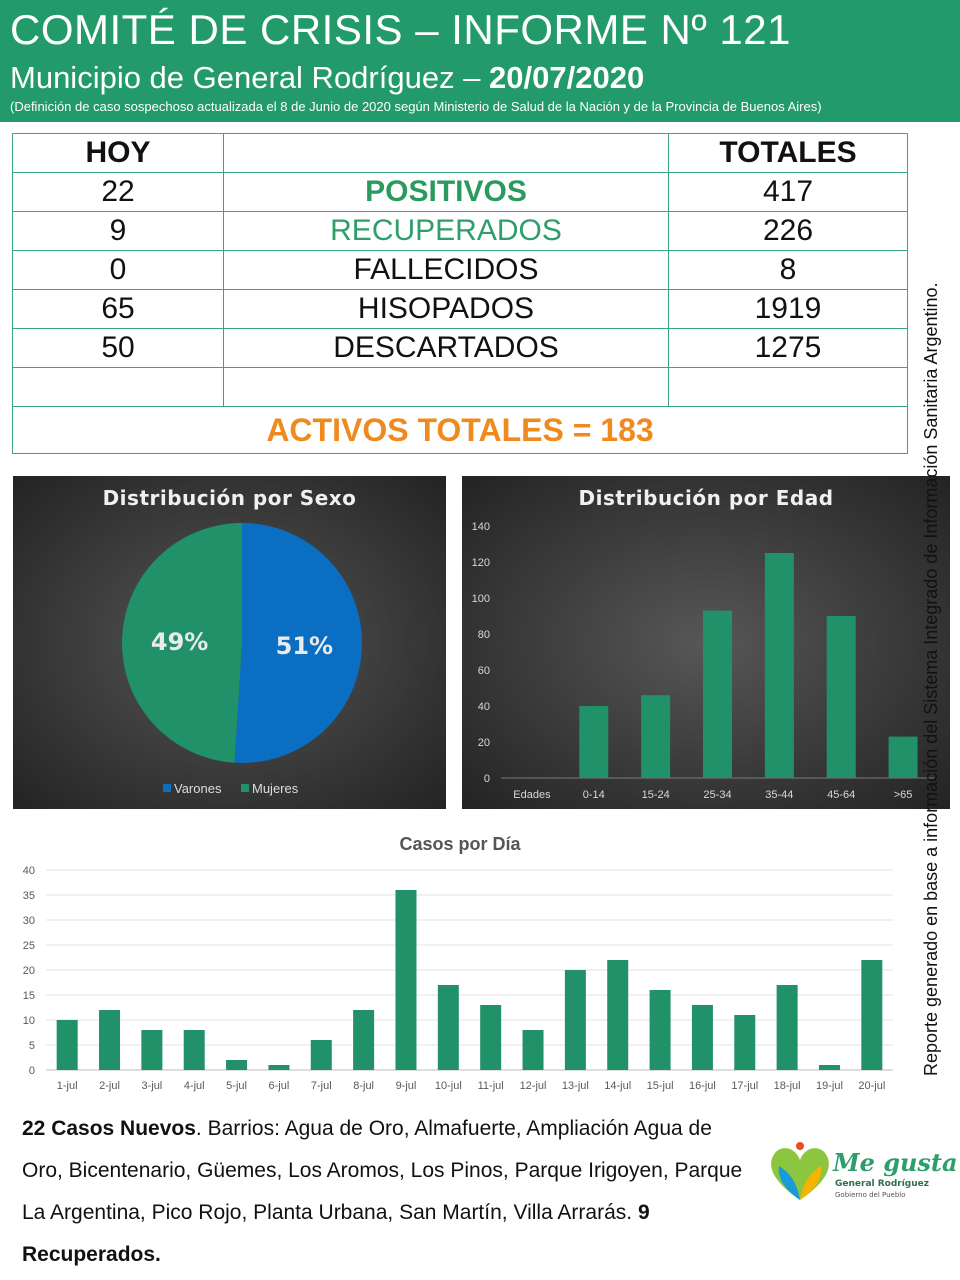 Image resolution: width=960 pixels, height=1280 pixels. What do you see at coordinates (275, 788) in the screenshot?
I see `legend-label: Mujeres` at bounding box center [275, 788].